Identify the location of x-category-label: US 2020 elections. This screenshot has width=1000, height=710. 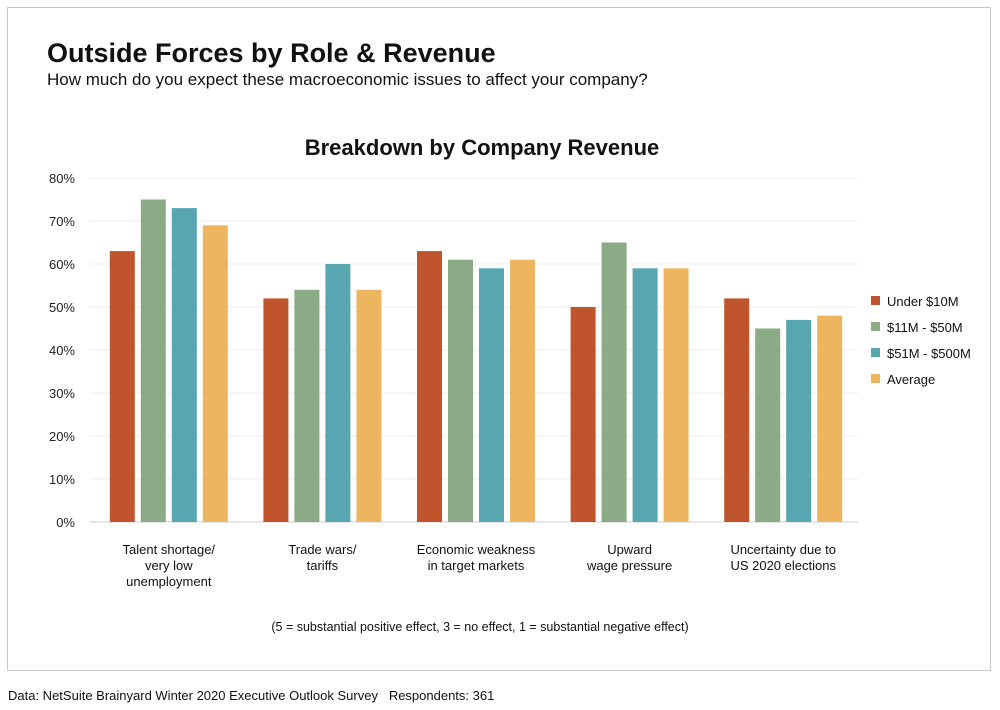
(783, 565).